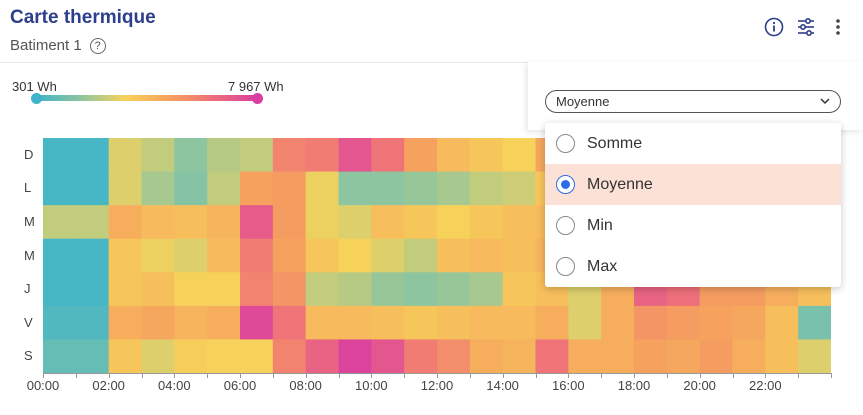  I want to click on aggregation-option-min: Min, so click(693, 225).